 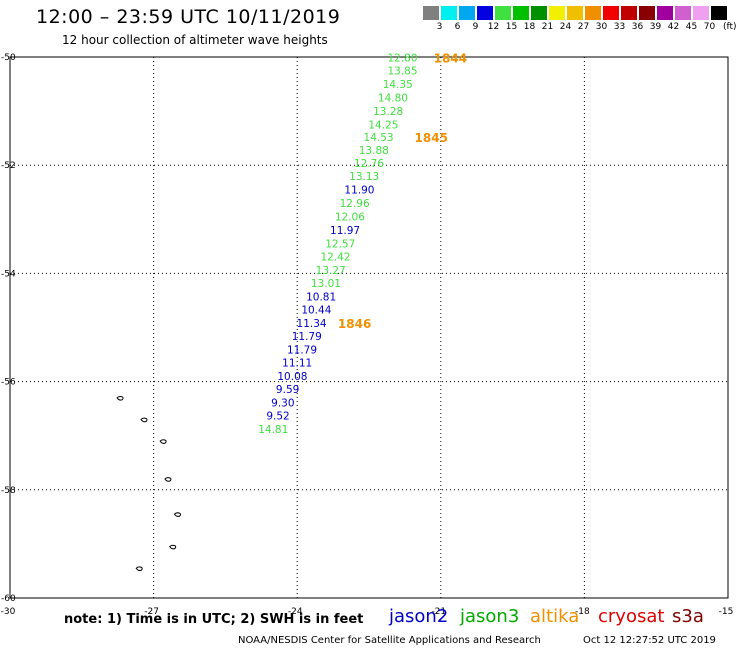 What do you see at coordinates (547, 27) in the screenshot?
I see `color-scale-label: 21` at bounding box center [547, 27].